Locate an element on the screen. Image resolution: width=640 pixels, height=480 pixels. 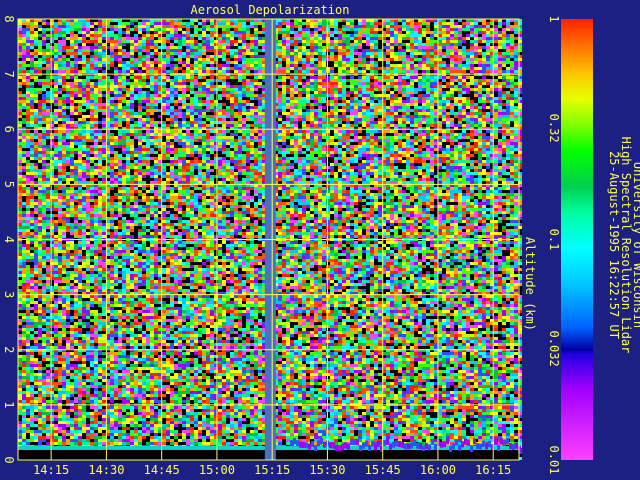
colorbar-ticks: 1 0.32 0.1 0.032 0.01 is located at coordinates (554, 244).